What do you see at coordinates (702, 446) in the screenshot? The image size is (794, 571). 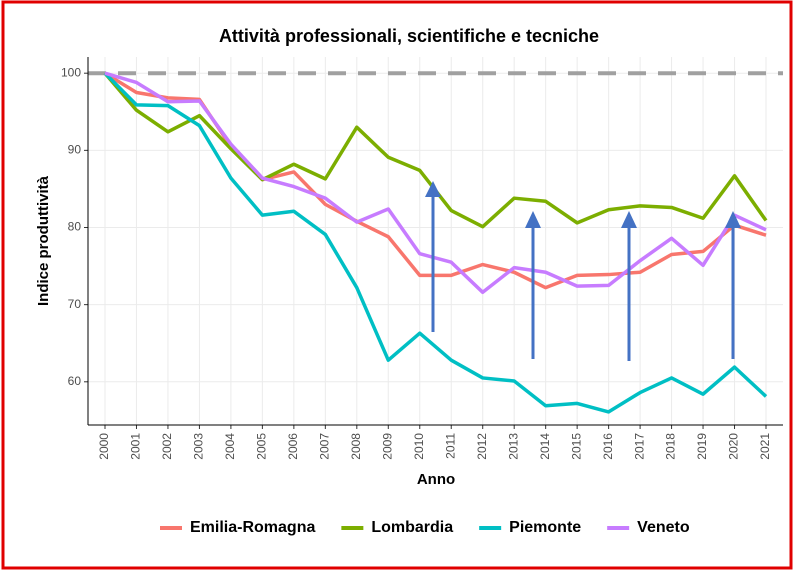 I see `x-tick-label: 2019` at bounding box center [702, 446].